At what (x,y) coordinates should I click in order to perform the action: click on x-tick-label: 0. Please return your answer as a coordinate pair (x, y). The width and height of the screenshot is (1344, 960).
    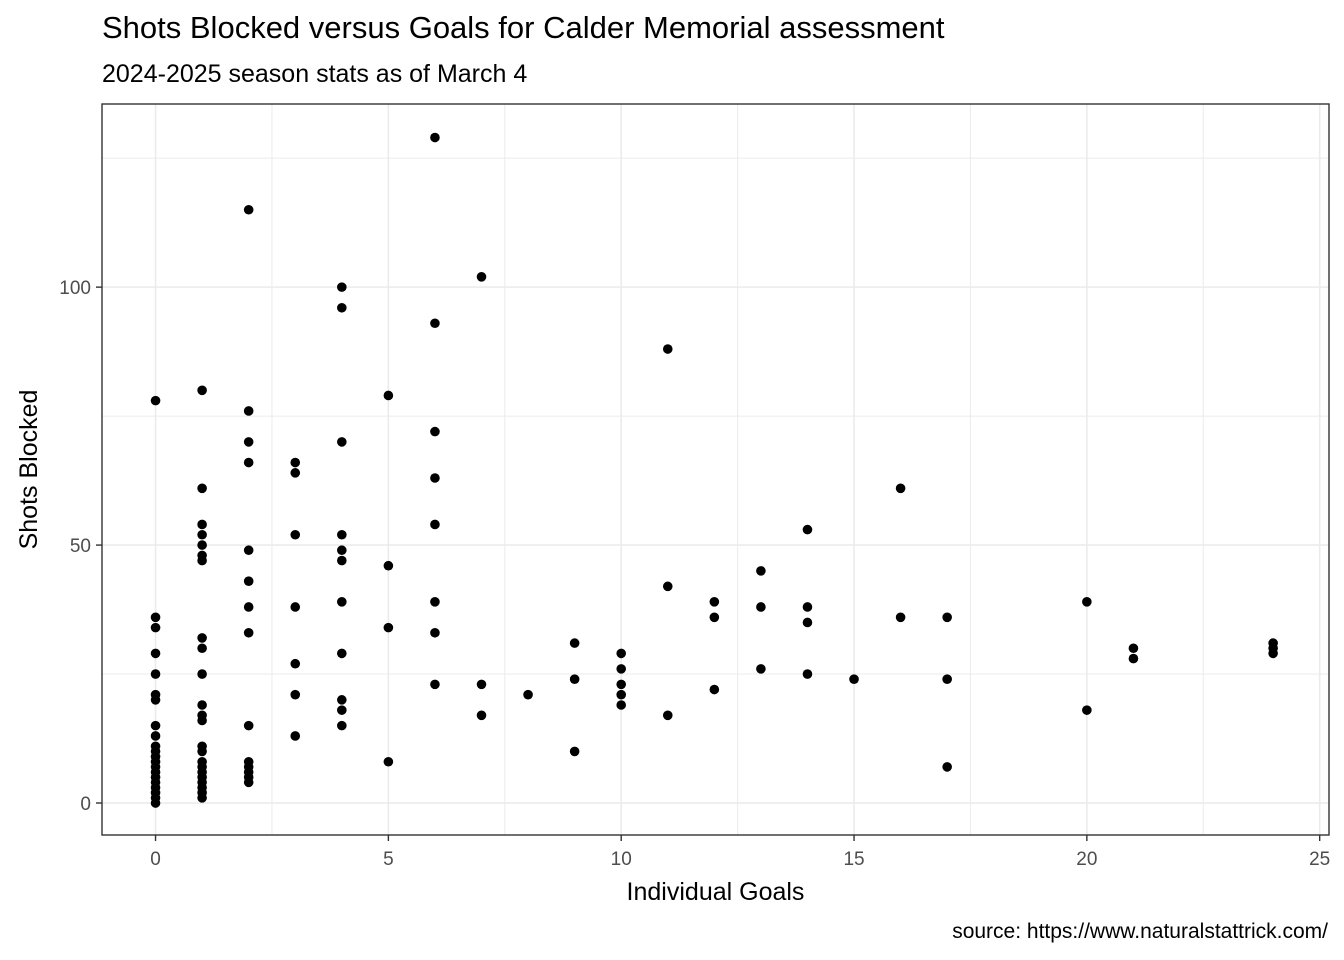
    Looking at the image, I should click on (155, 859).